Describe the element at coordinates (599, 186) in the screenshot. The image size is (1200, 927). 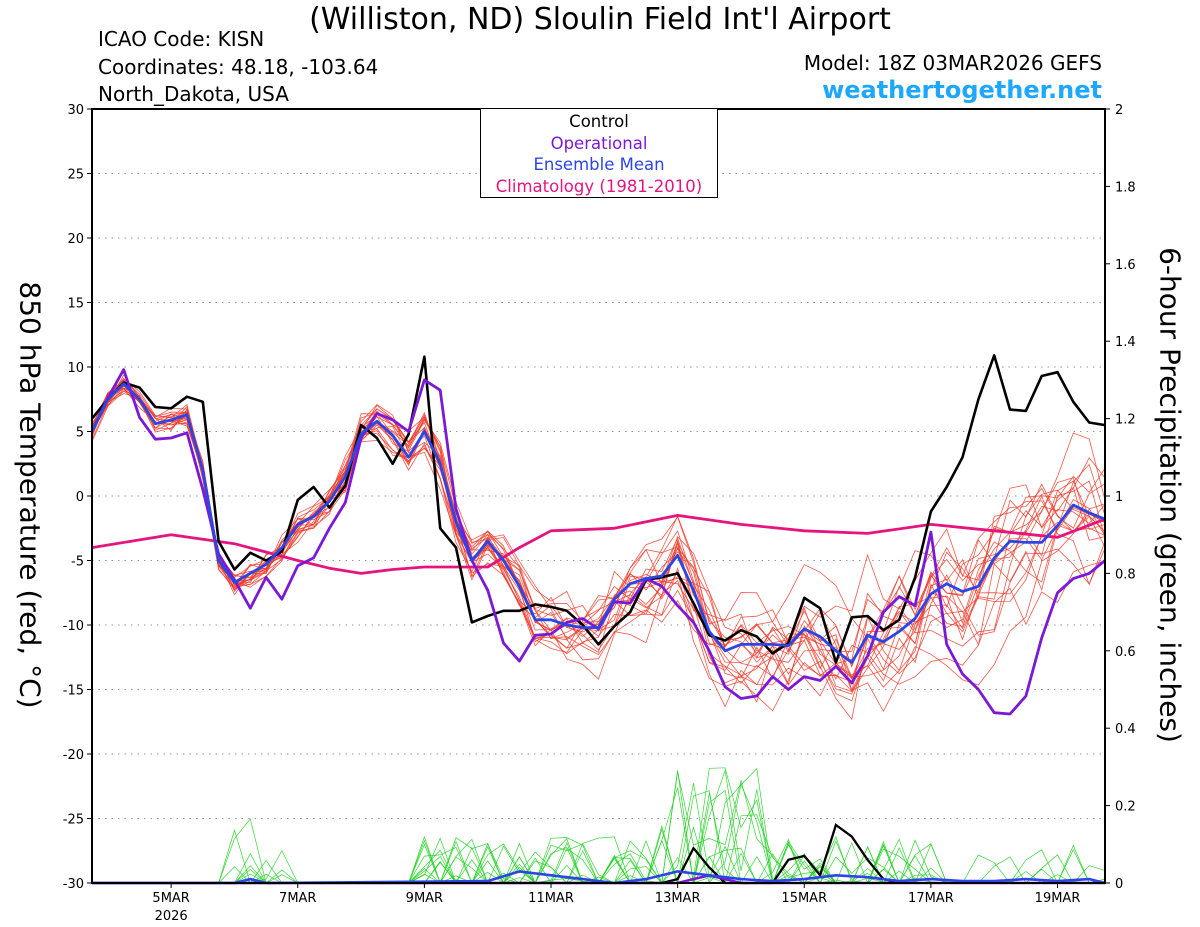
I see `legend-climatology: Climatology (1981-2010)` at that location.